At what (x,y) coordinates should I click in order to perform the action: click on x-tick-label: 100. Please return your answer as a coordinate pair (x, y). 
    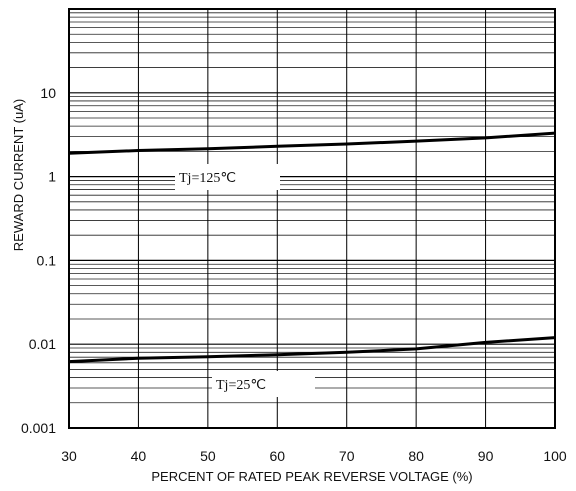
    Looking at the image, I should click on (555, 456).